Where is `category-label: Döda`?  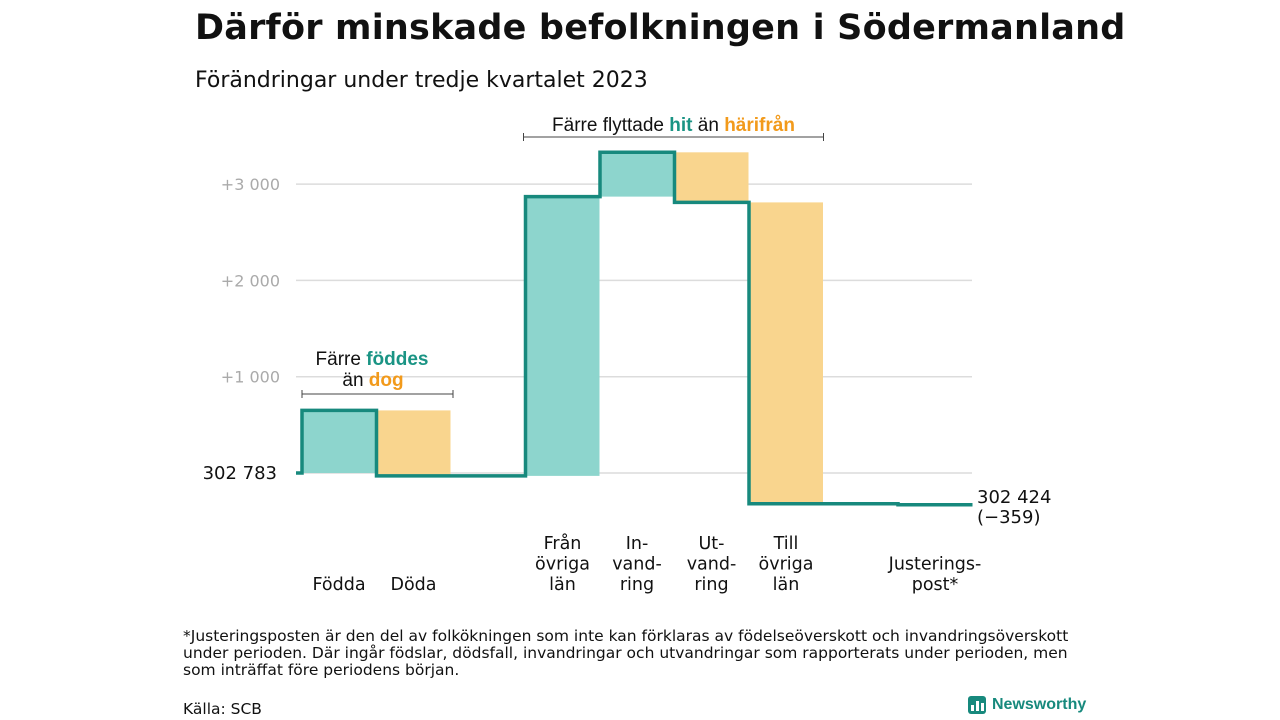
category-label: Döda is located at coordinates (413, 585).